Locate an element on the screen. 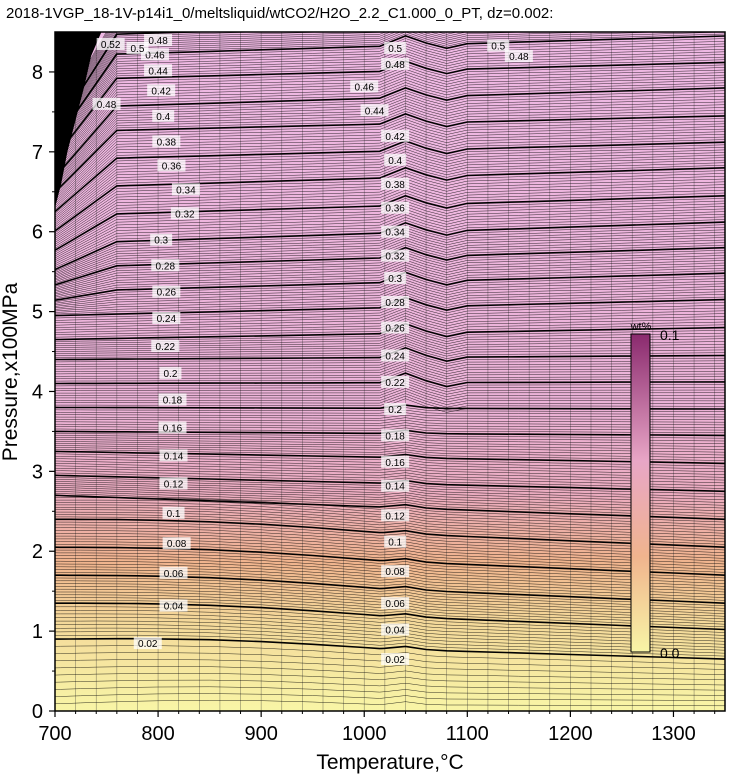 This screenshot has height=776, width=734. contour-label: 0.42 is located at coordinates (161, 91).